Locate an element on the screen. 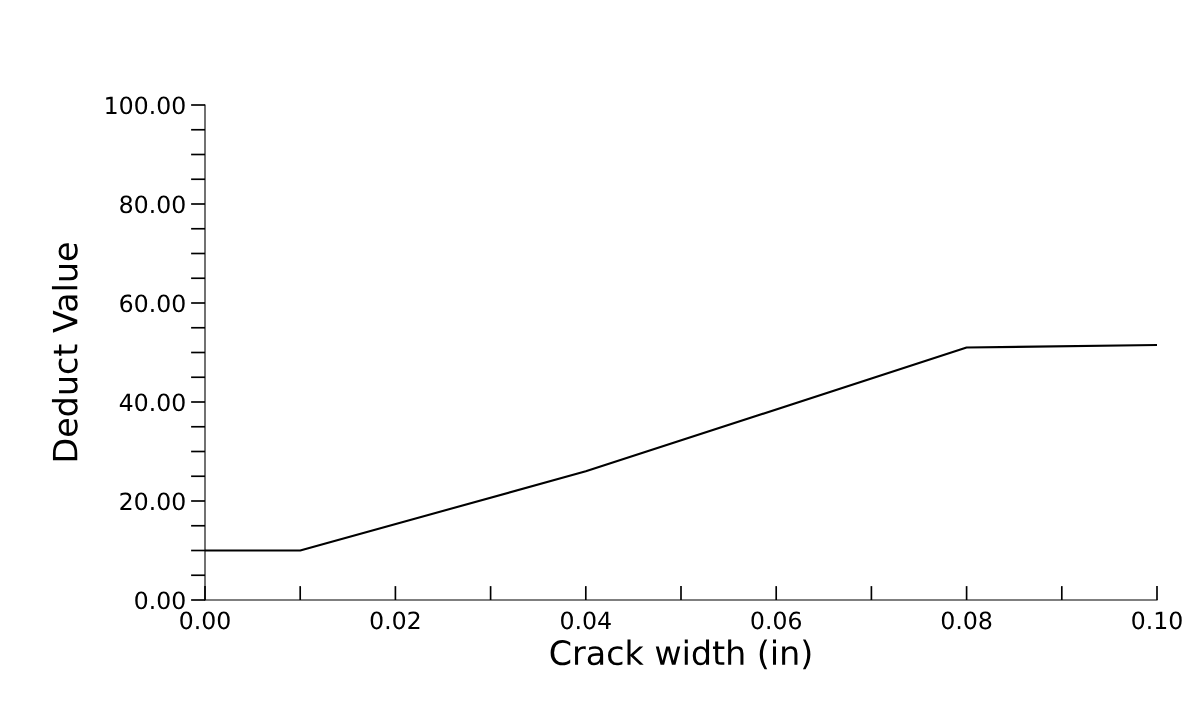  y-tick-label: 0.00 is located at coordinates (160, 600).